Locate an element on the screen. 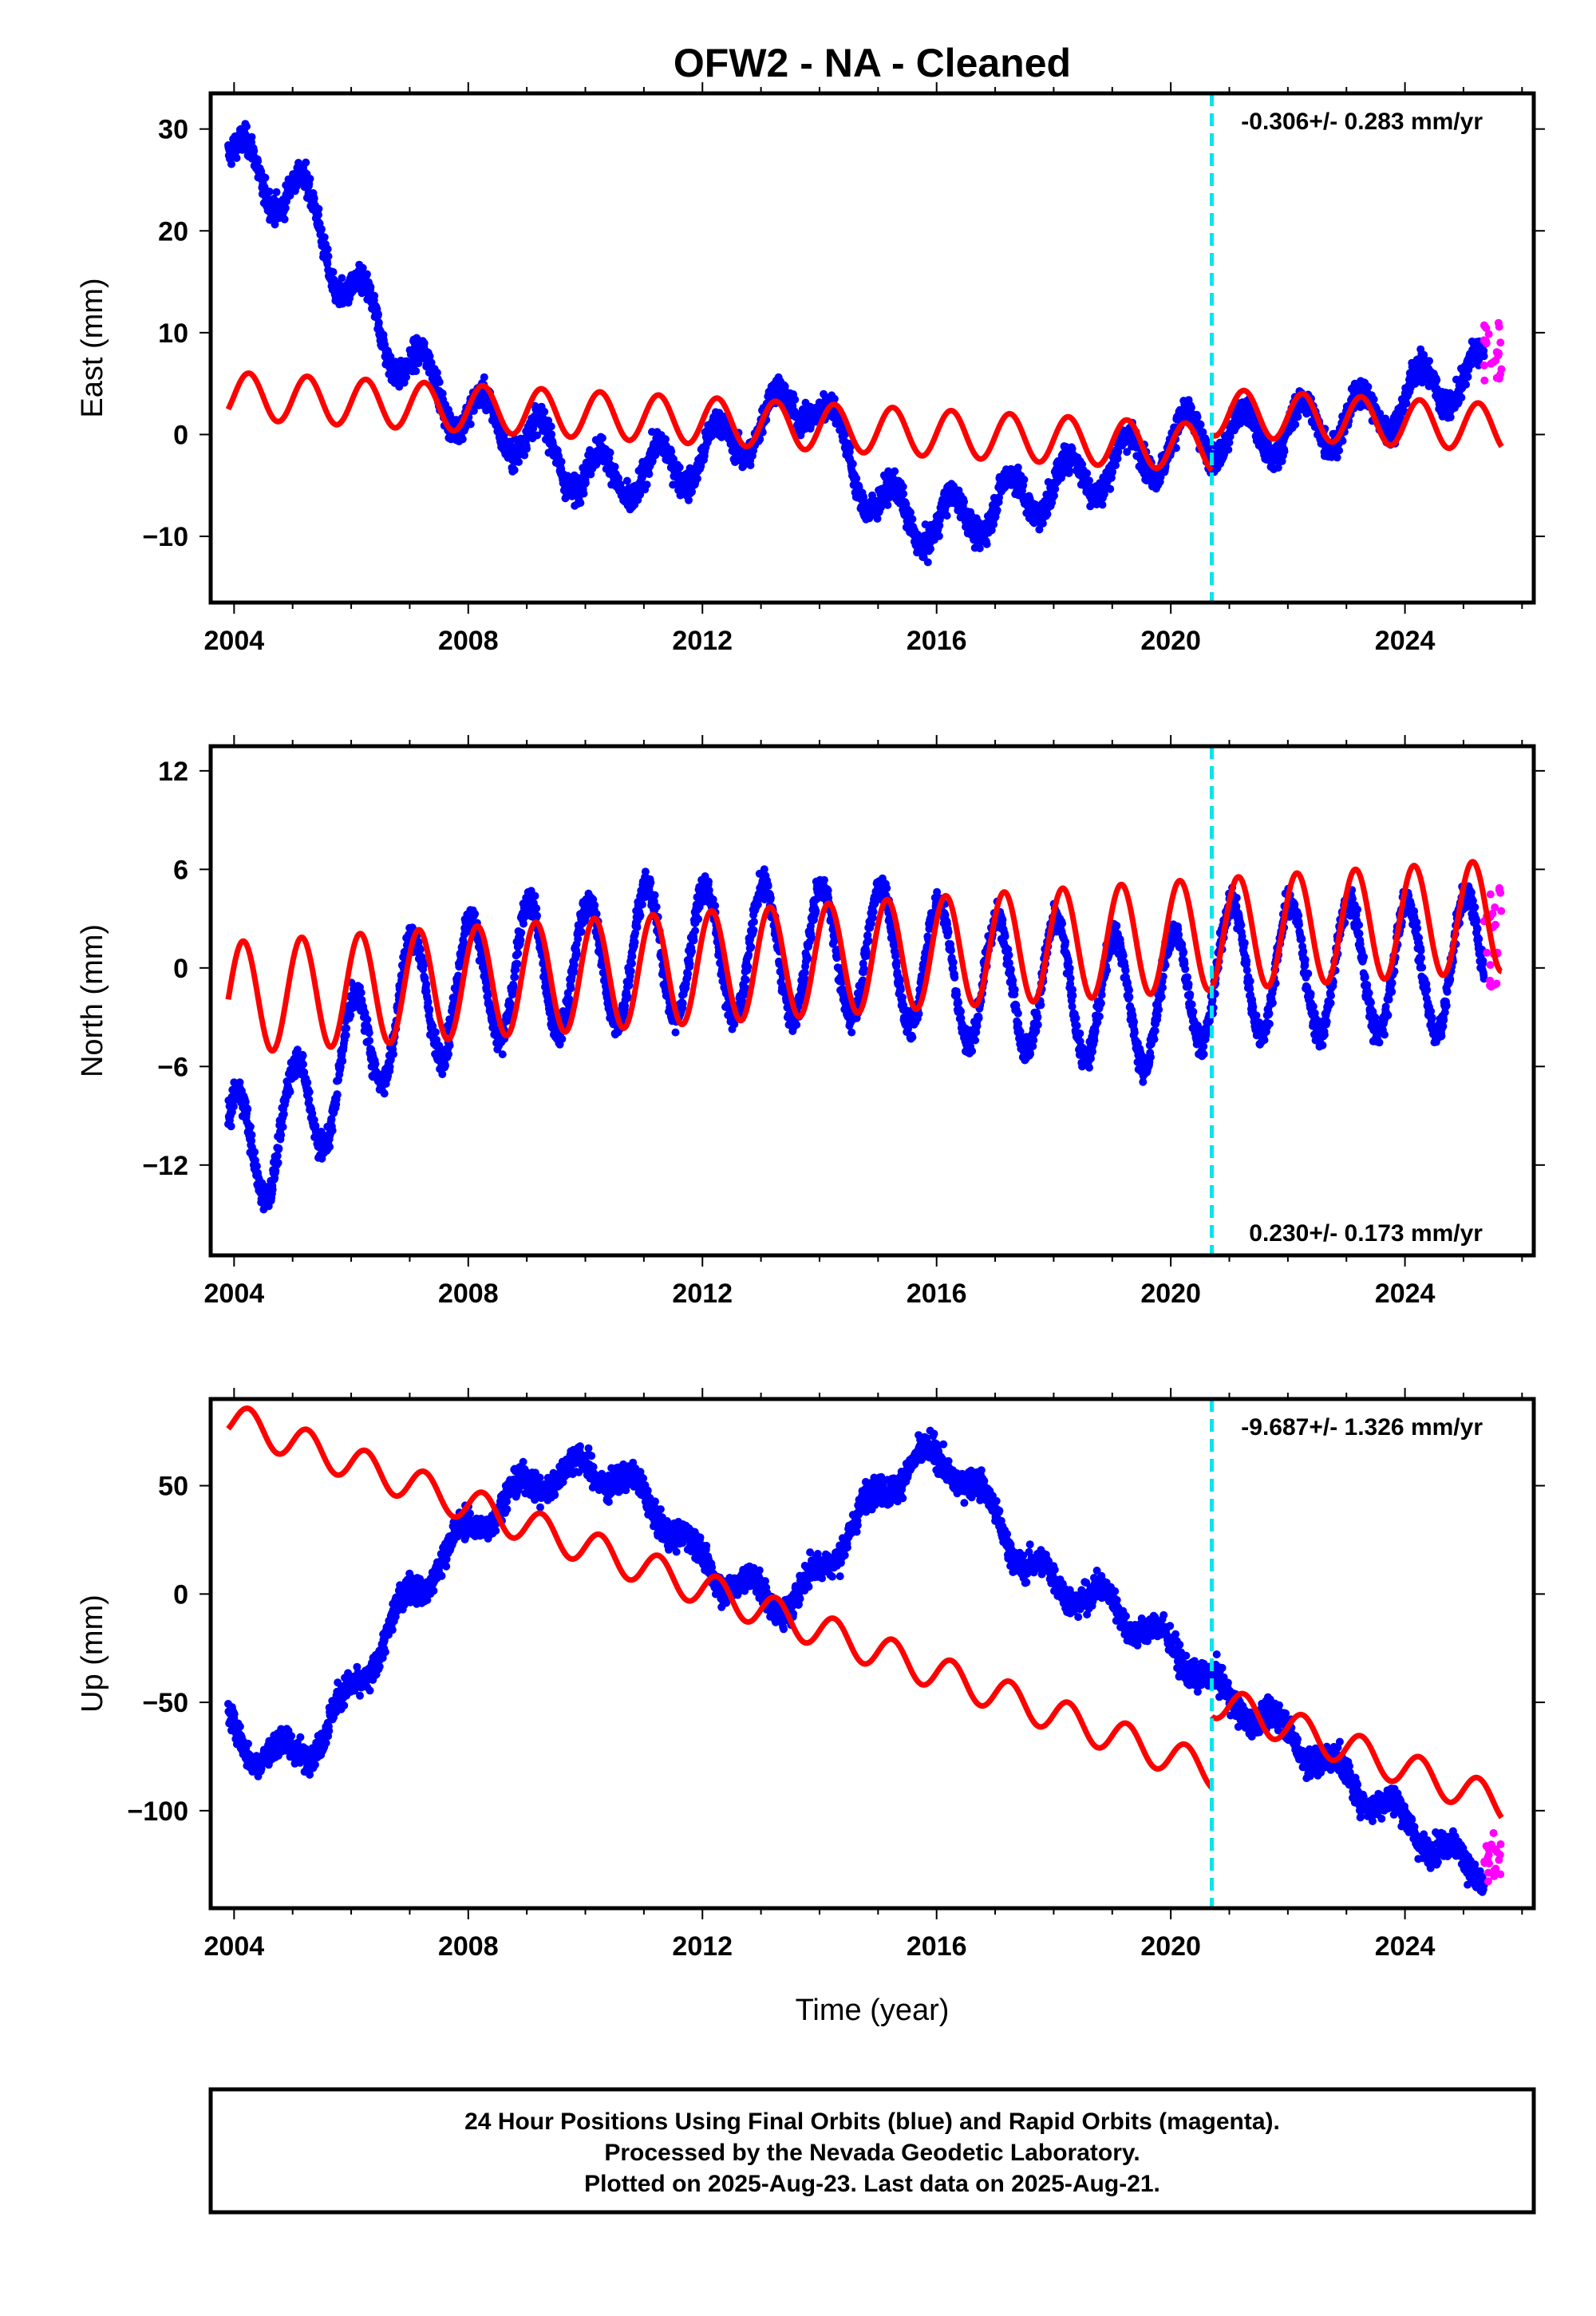  y-axis-label: East (mm) is located at coordinates (92, 347).